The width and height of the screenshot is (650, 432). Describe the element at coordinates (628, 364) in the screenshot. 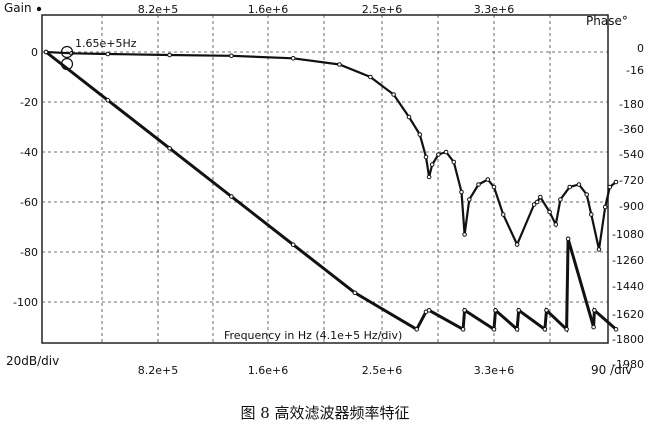

I see `y-tick-label-right: -1980` at that location.